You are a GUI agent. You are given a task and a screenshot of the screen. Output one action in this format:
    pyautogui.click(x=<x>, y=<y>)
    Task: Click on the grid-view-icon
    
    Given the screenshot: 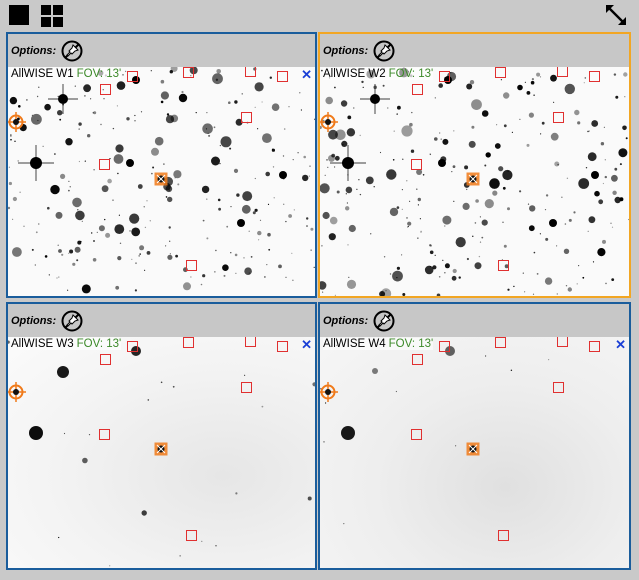 What is the action you would take?
    pyautogui.click(x=52, y=16)
    